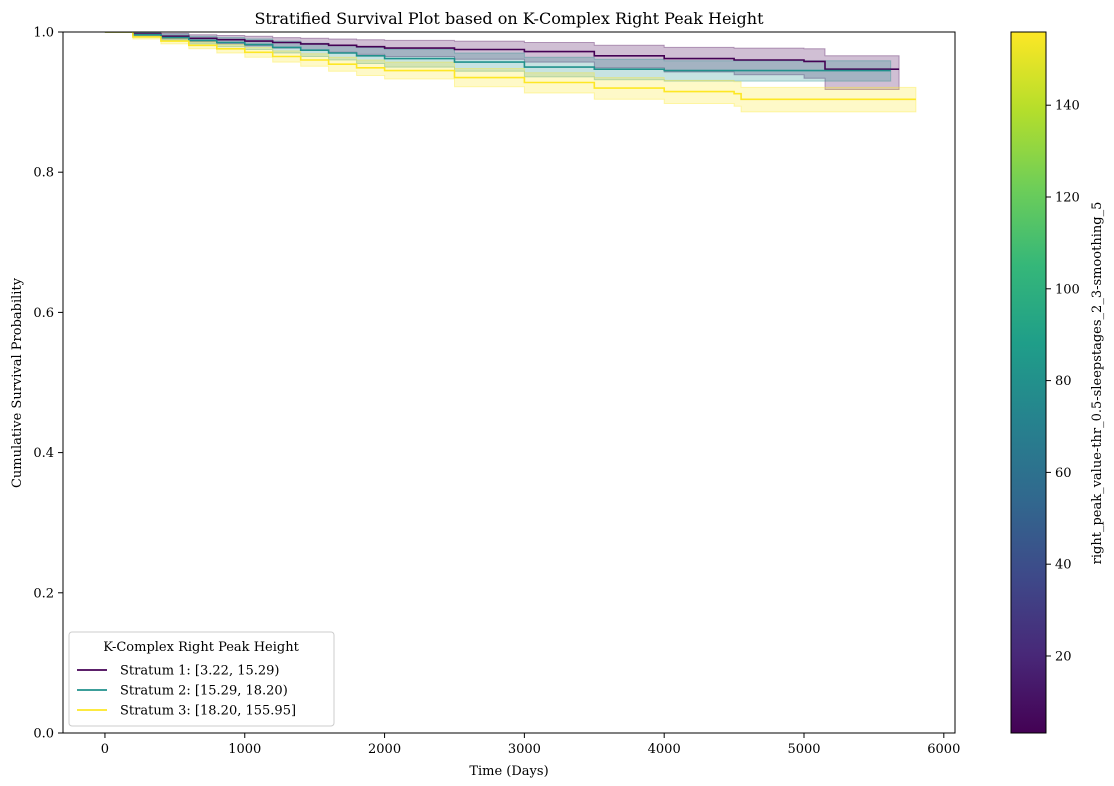 Image resolution: width=1114 pixels, height=786 pixels. What do you see at coordinates (201, 647) in the screenshot?
I see `legend-title: K-Complex Right Peak Height` at bounding box center [201, 647].